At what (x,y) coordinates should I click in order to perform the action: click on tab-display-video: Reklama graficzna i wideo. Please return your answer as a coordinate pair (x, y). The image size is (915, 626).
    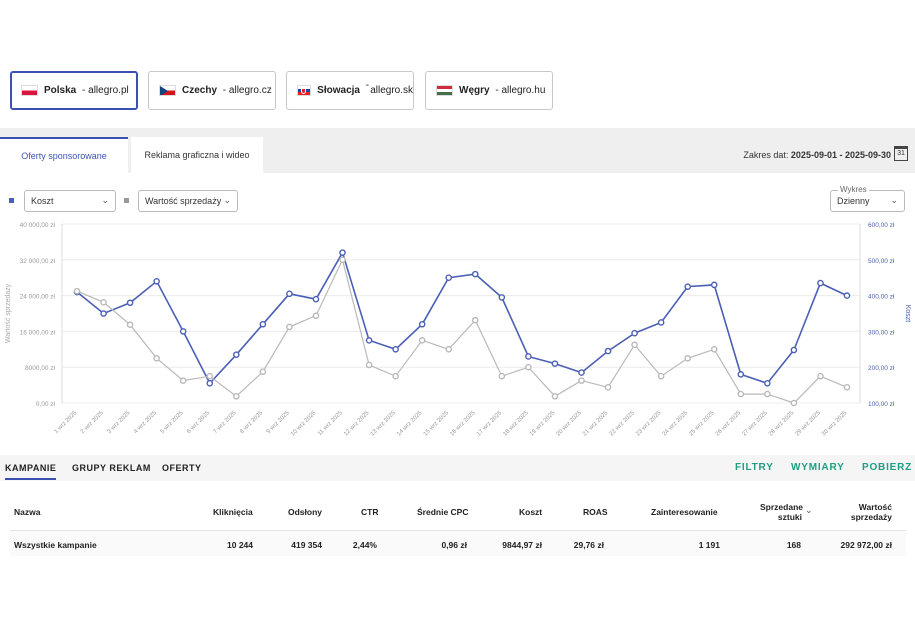
    Looking at the image, I should click on (197, 155).